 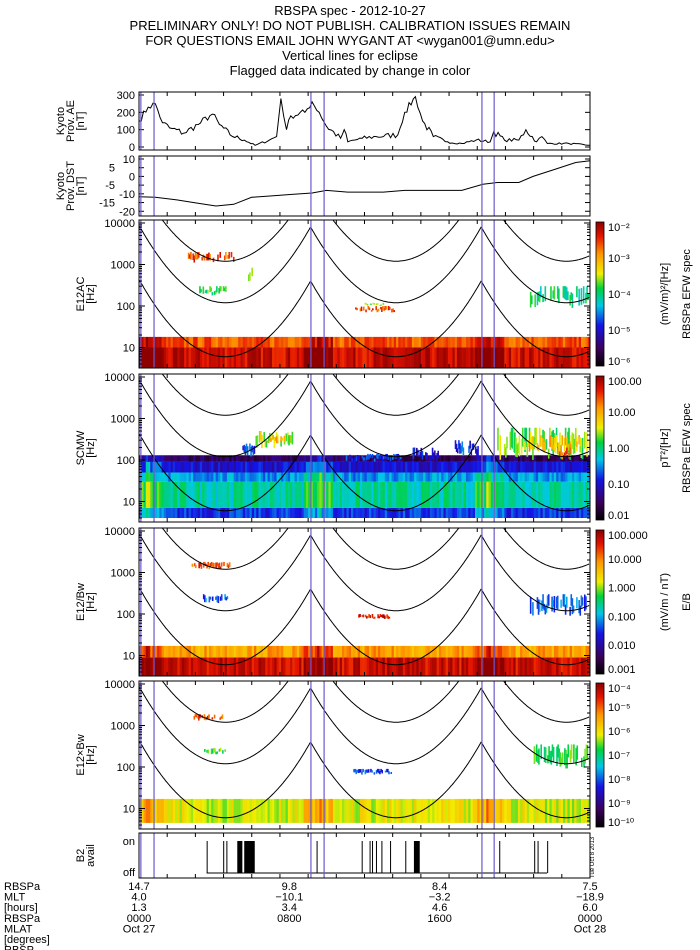 What do you see at coordinates (386, 770) in the screenshot?
I see `e12_cross_bw-patch-cell` at bounding box center [386, 770].